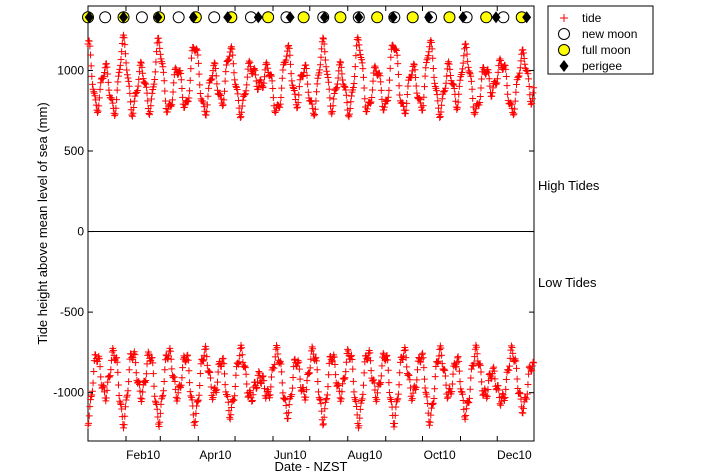  I want to click on legend-label: full moon, so click(606, 50).